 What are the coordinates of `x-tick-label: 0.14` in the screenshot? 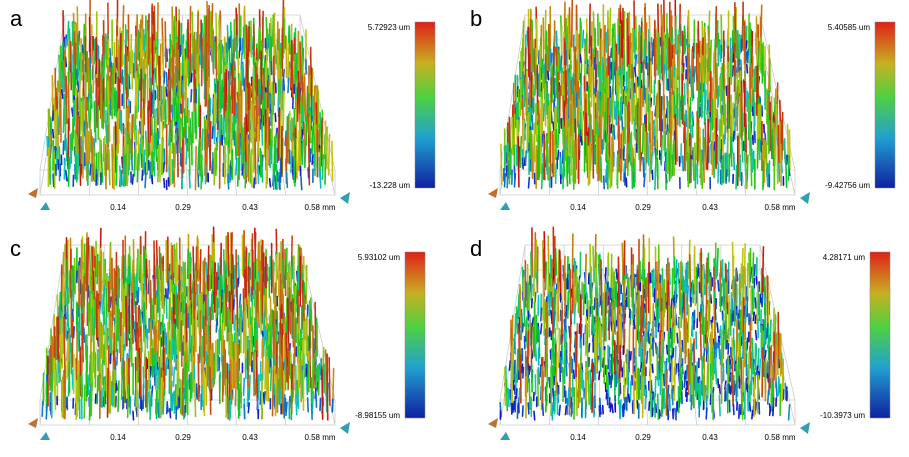 It's located at (578, 207).